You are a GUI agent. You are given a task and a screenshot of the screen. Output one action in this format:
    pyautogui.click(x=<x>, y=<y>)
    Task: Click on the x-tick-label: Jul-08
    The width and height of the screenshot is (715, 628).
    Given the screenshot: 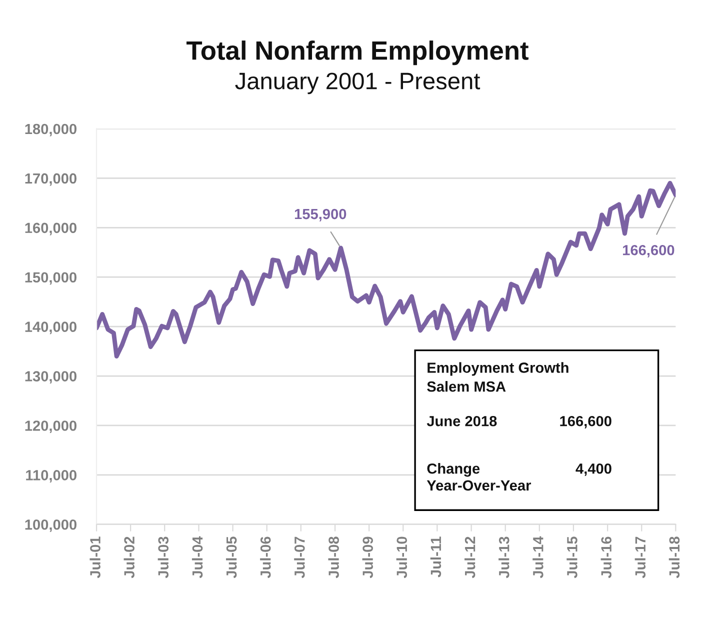 What is the action you would take?
    pyautogui.click(x=333, y=557)
    